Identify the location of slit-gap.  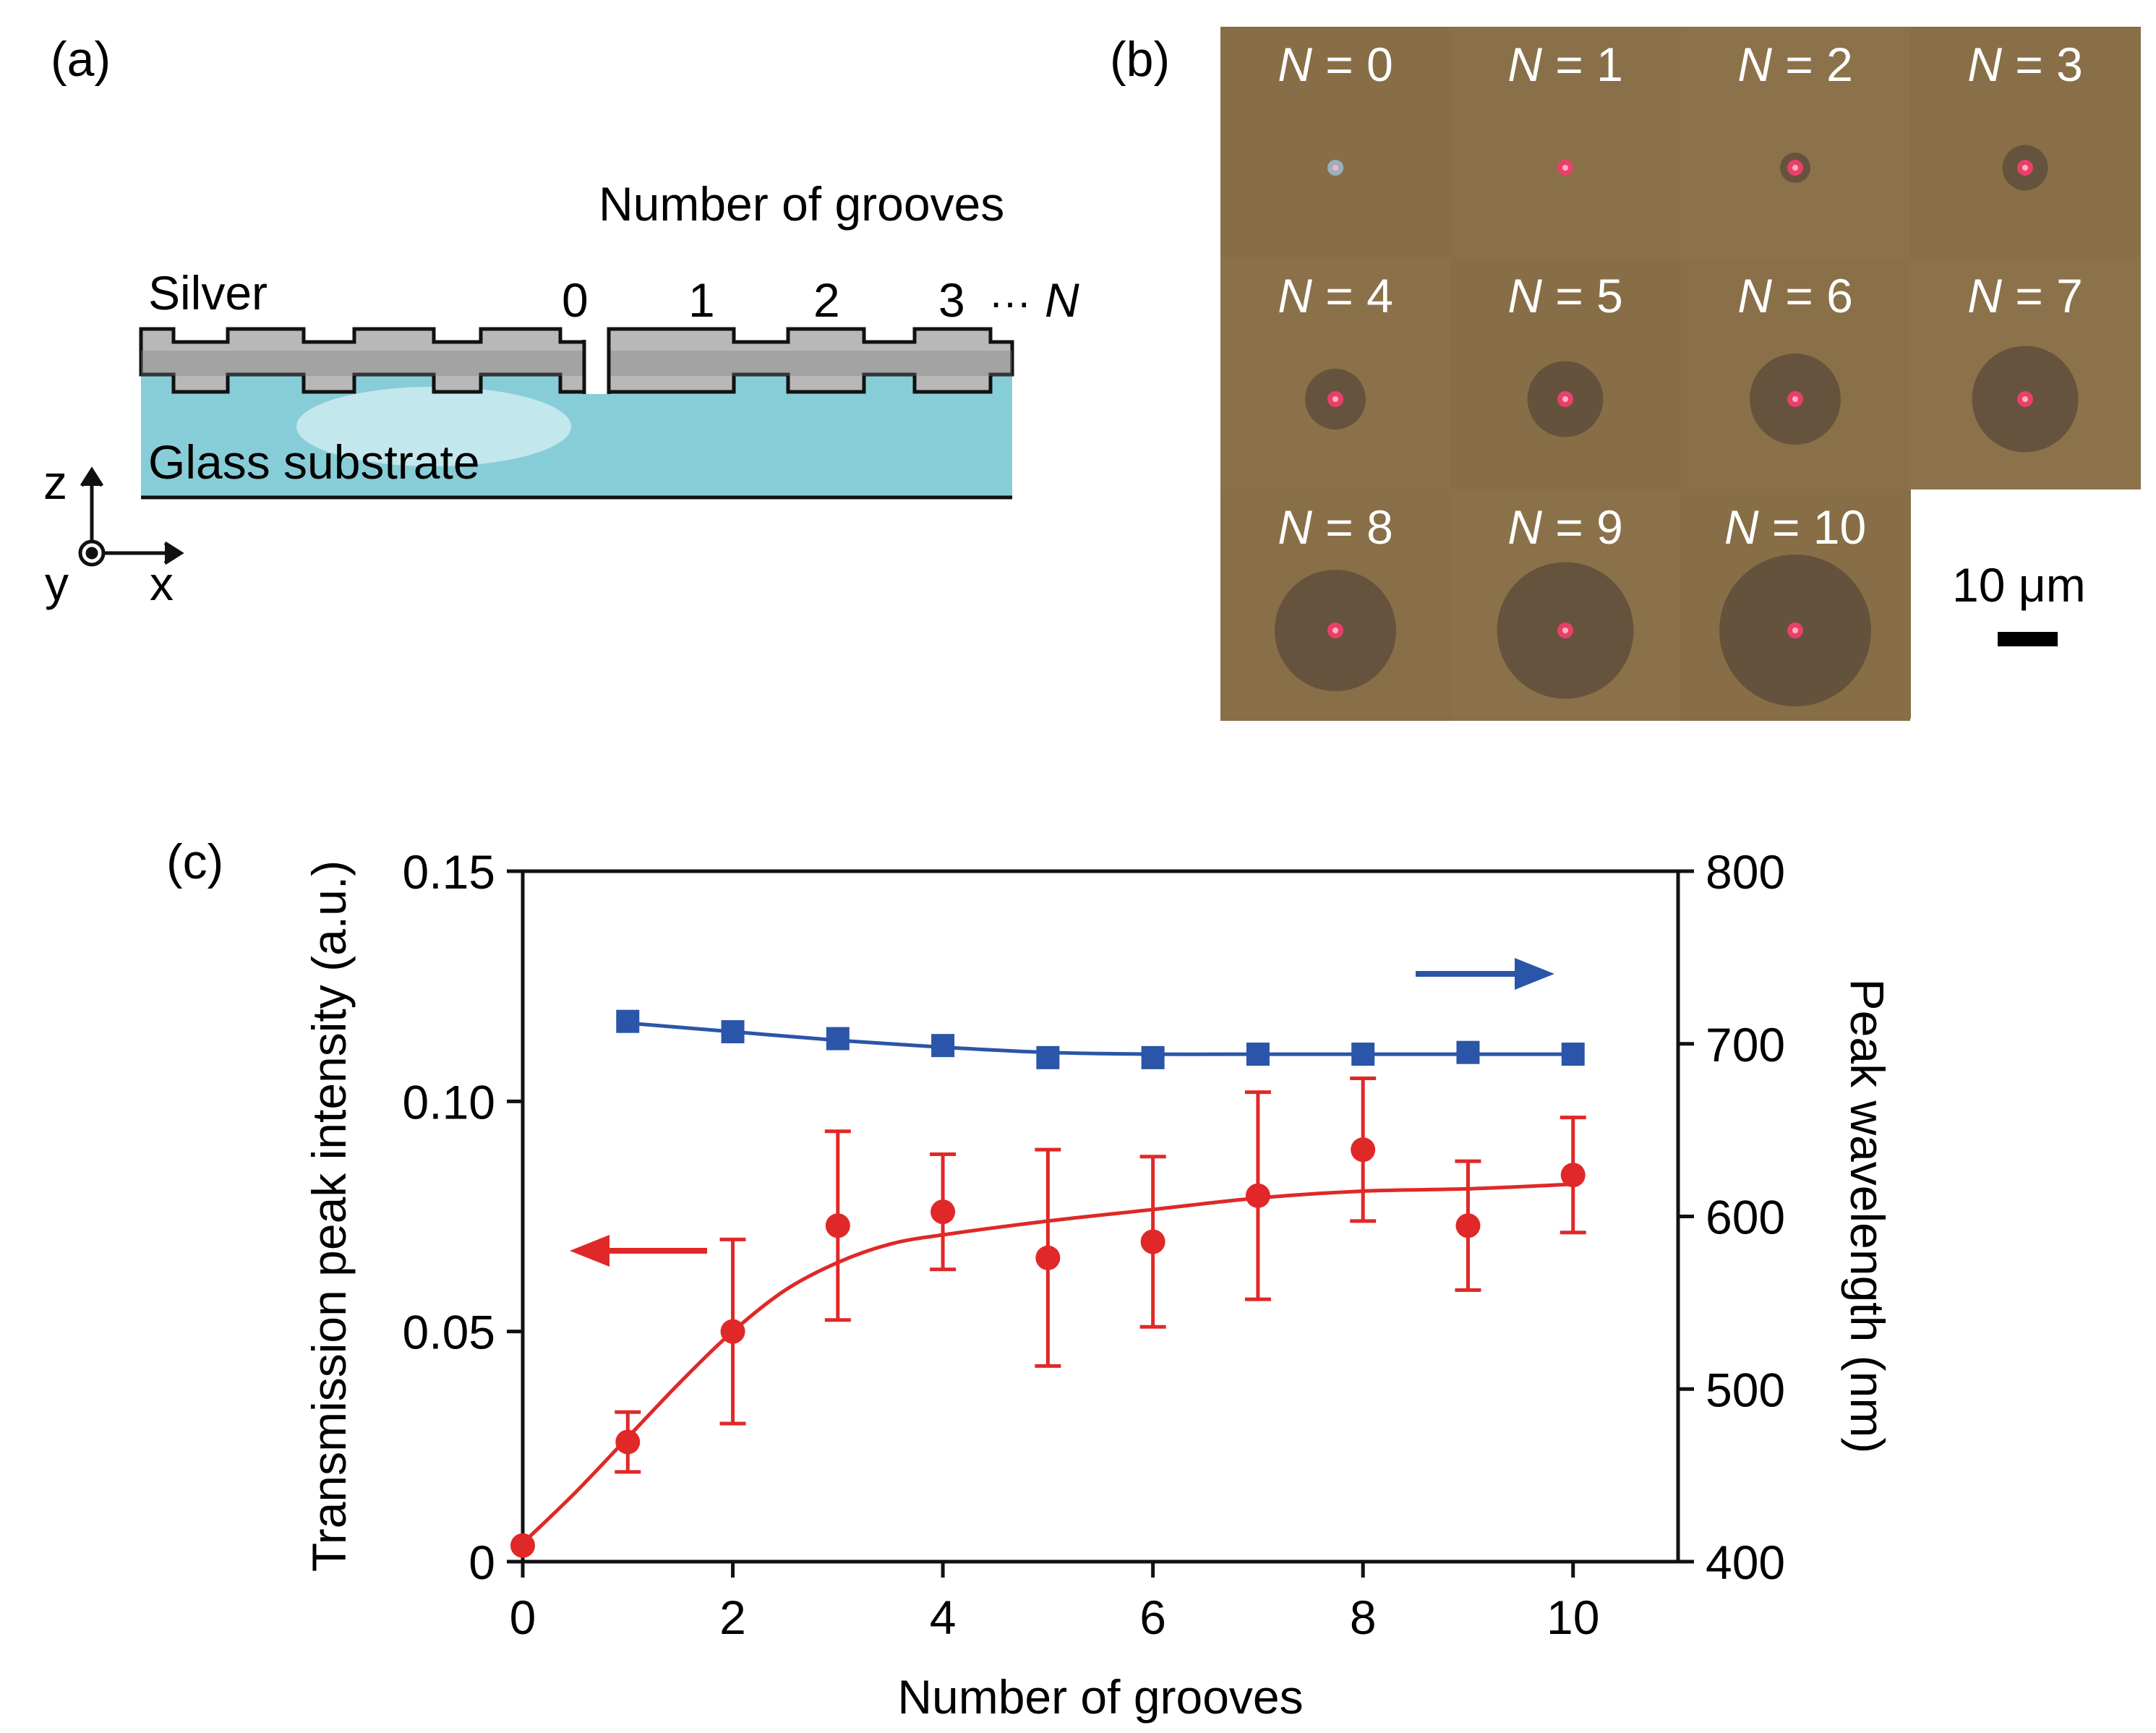
(596, 367).